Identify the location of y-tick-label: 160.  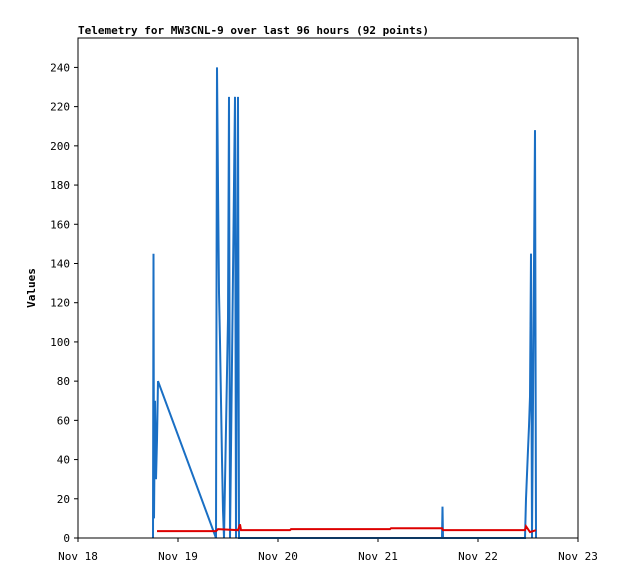
(60, 224).